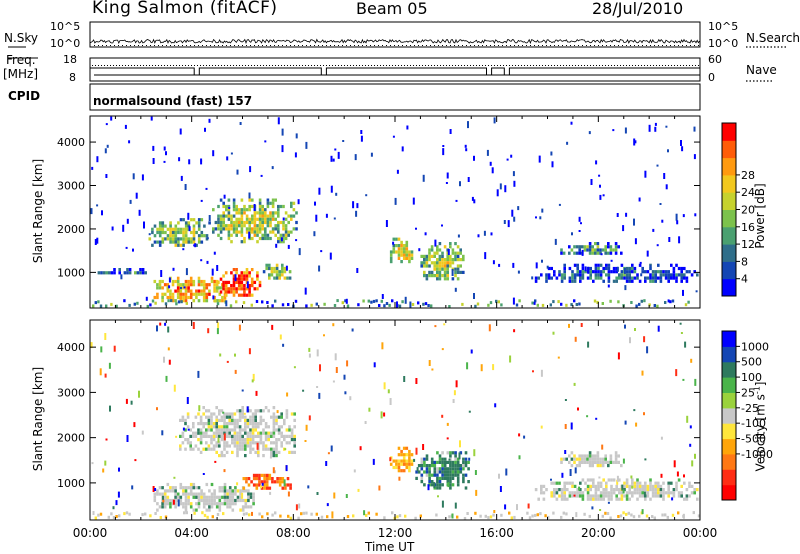  I want to click on noise-right-tick-top: 10^5, so click(723, 26).